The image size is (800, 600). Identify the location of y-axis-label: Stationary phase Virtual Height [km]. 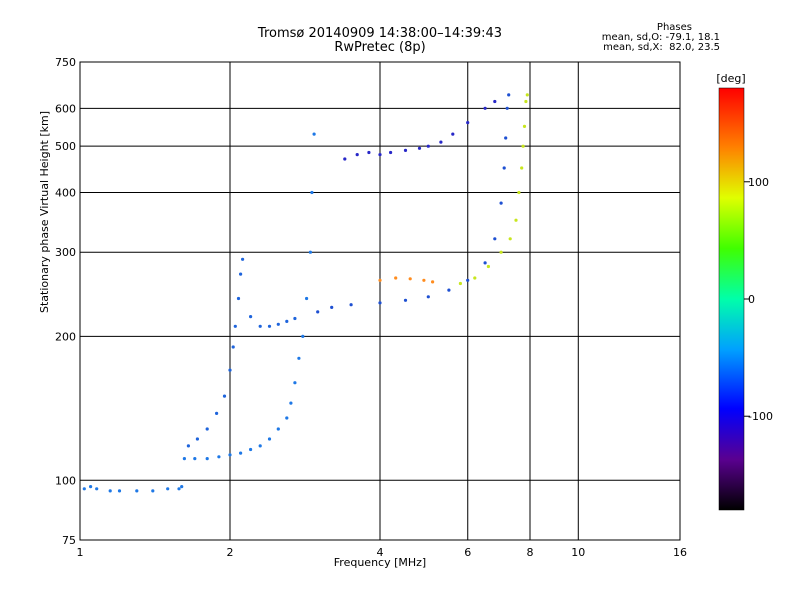
(44, 212).